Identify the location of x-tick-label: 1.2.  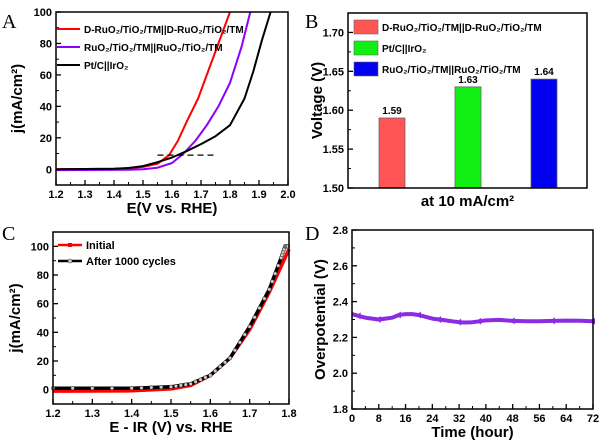
(55, 195).